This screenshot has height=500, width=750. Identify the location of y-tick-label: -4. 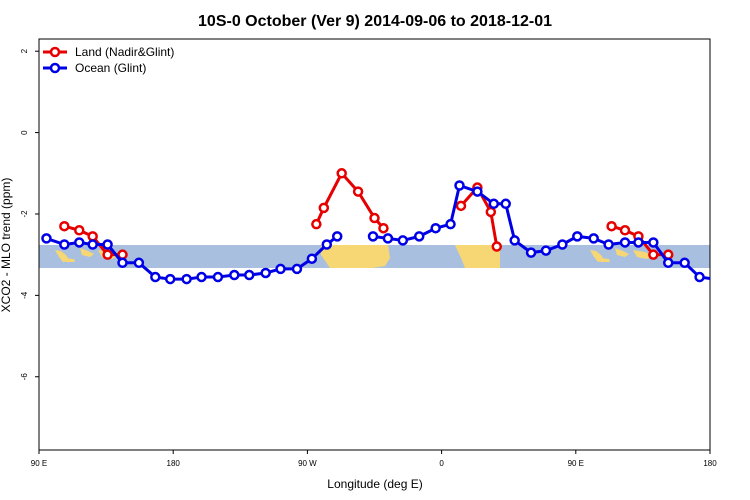
(24, 295).